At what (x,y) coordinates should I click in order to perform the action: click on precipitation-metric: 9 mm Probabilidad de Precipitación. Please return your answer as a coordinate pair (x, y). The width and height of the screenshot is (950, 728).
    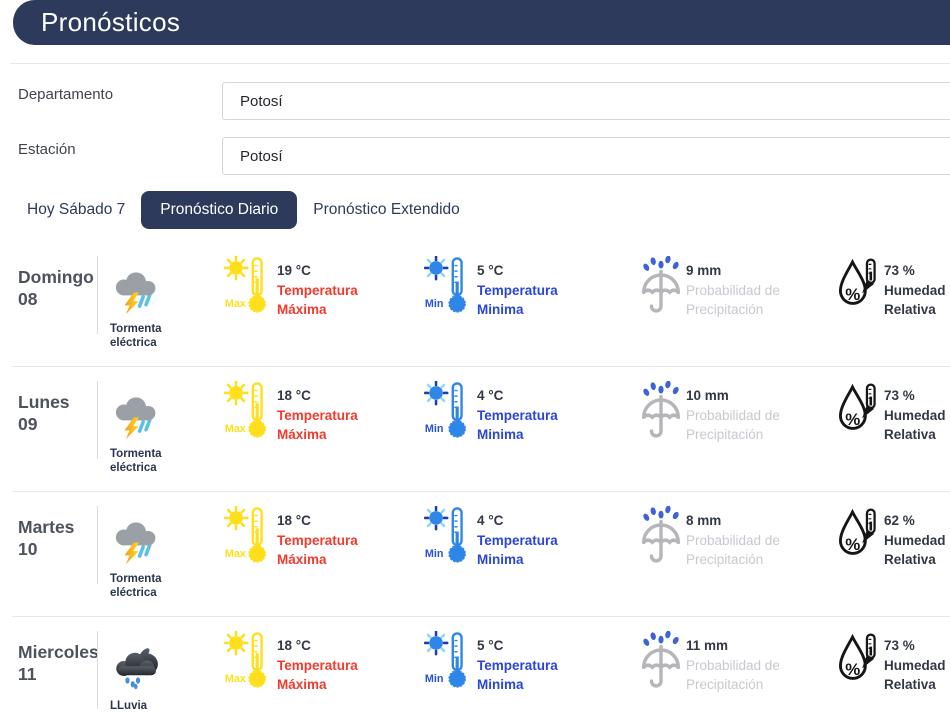
    Looking at the image, I should click on (710, 288).